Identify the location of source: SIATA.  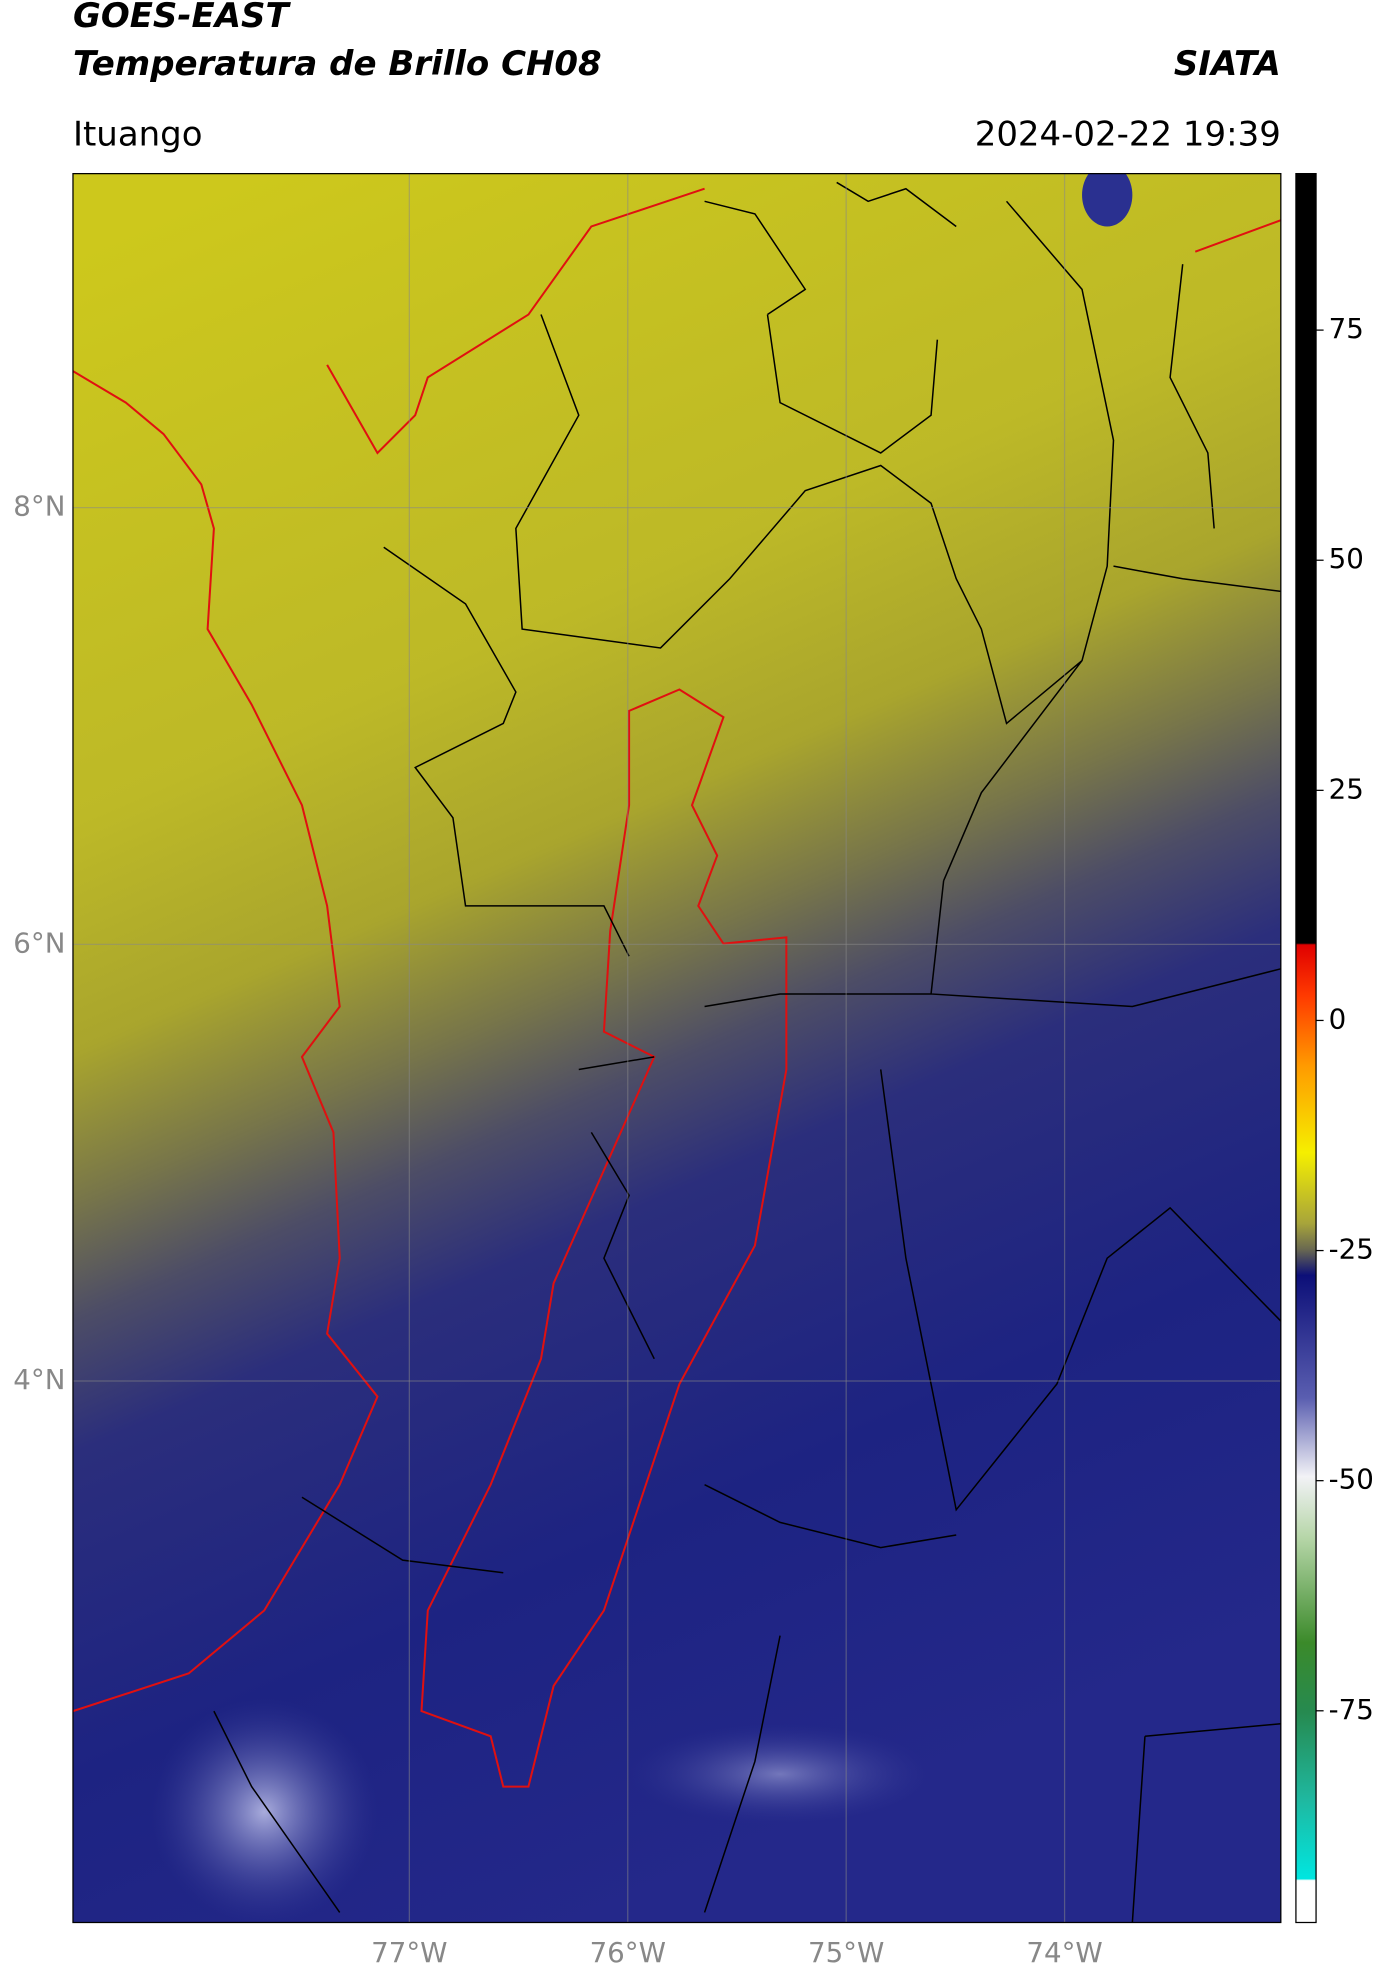
(1227, 64).